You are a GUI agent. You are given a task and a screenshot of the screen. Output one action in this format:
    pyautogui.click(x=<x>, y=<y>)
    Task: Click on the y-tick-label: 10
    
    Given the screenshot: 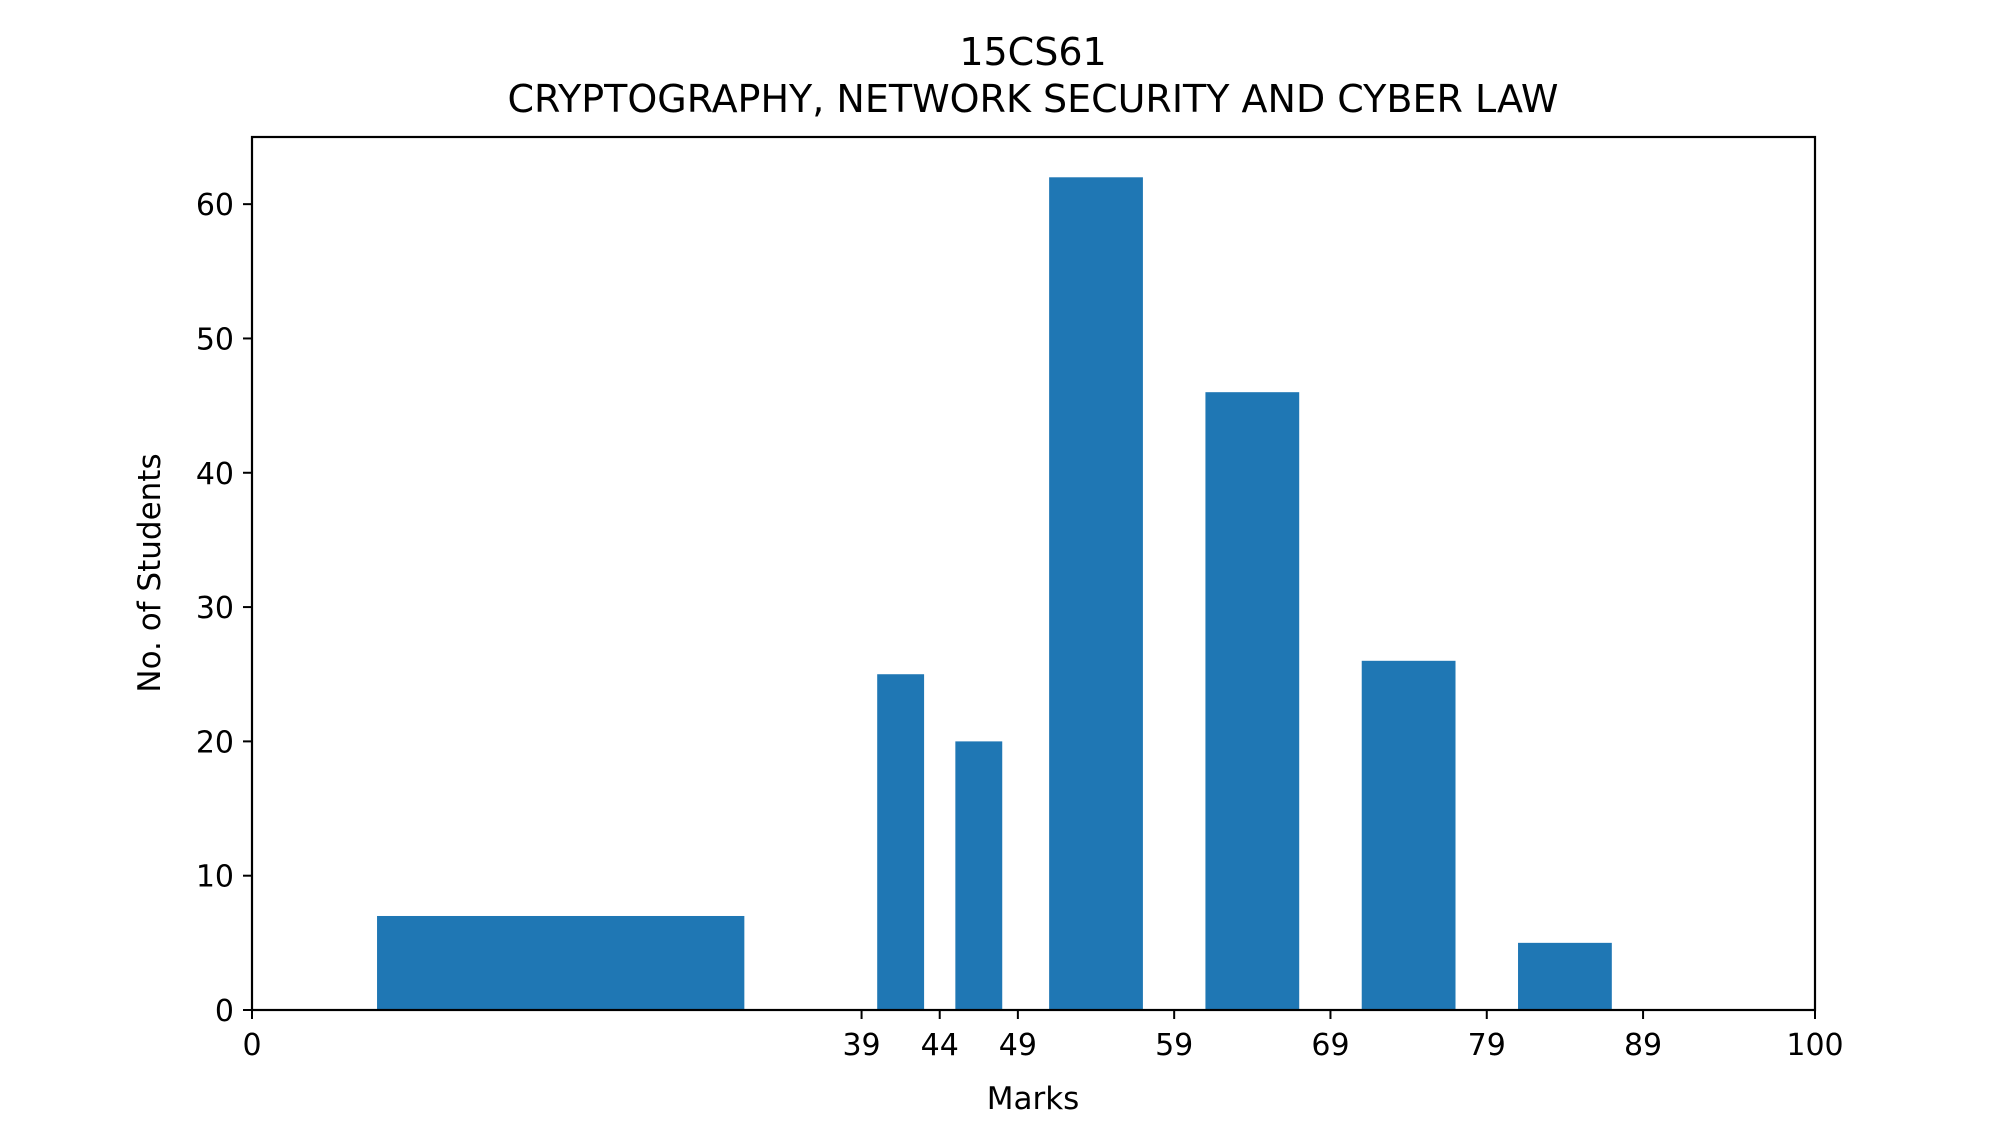 What is the action you would take?
    pyautogui.click(x=215, y=877)
    